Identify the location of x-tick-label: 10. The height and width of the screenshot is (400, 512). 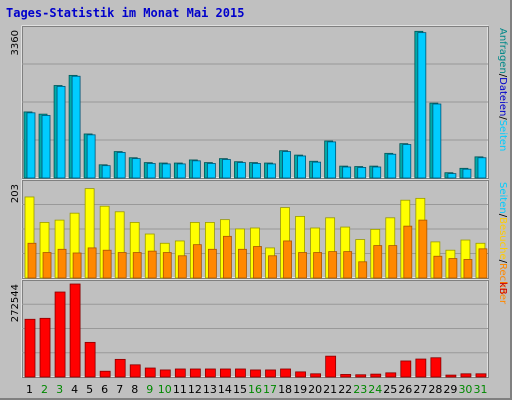
(165, 389).